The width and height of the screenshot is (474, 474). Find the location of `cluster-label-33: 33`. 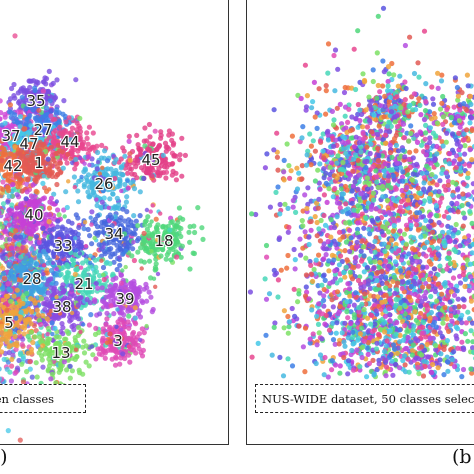

cluster-label-33: 33 is located at coordinates (62, 246).